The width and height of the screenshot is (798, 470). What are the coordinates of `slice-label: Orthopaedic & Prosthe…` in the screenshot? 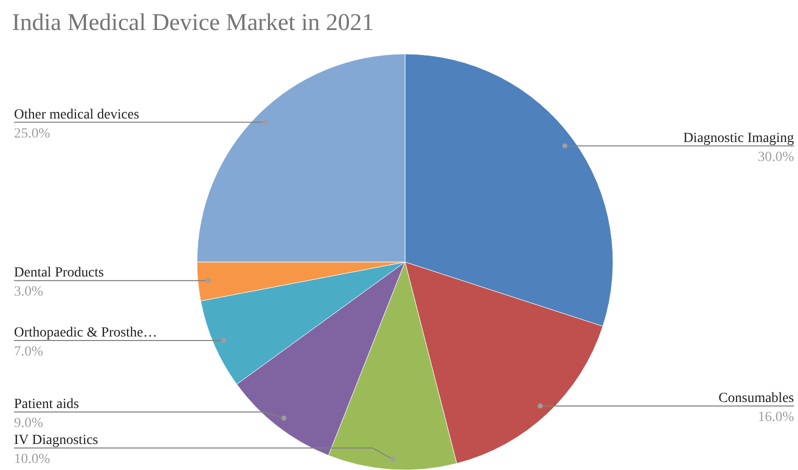 It's located at (86, 332).